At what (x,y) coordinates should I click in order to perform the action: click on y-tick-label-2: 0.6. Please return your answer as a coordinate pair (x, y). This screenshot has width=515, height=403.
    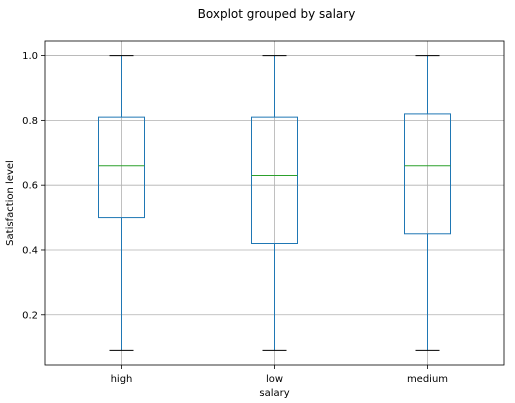
    Looking at the image, I should click on (30, 186).